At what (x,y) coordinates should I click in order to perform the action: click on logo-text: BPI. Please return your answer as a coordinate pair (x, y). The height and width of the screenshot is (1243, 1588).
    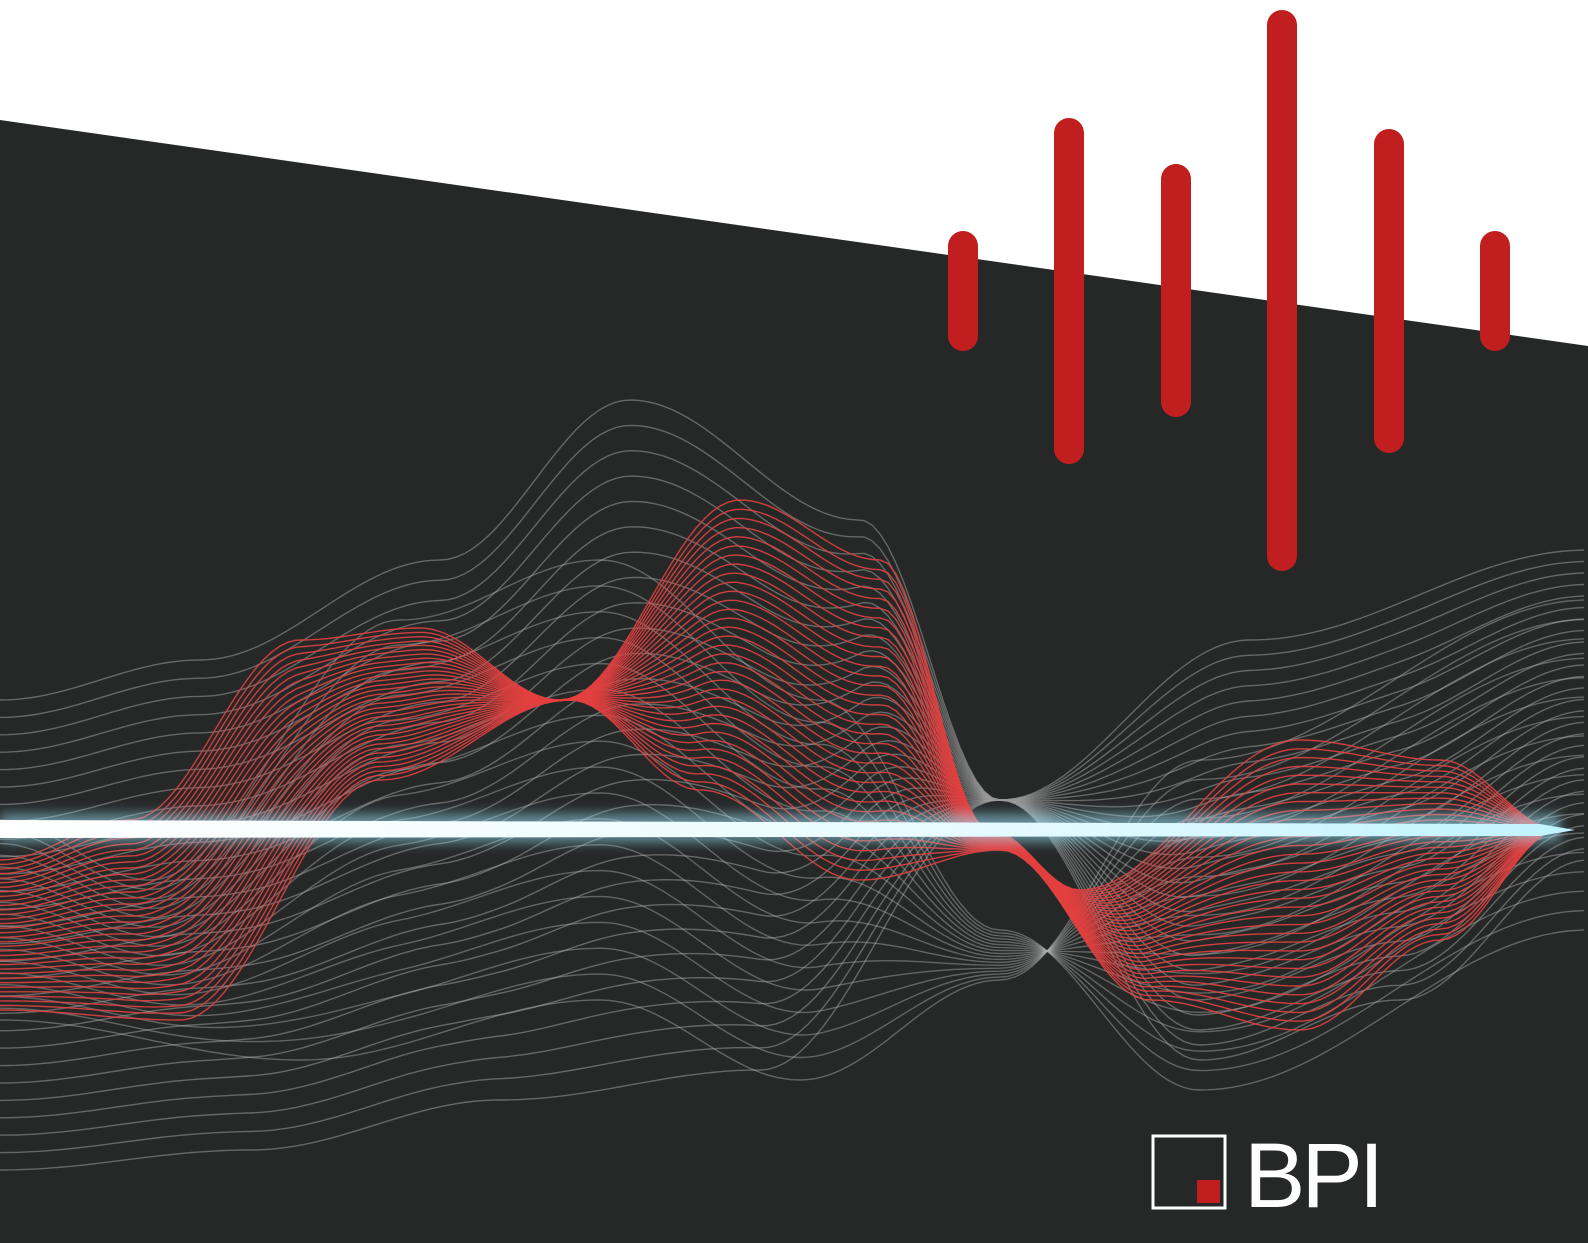
    Looking at the image, I should click on (1312, 1176).